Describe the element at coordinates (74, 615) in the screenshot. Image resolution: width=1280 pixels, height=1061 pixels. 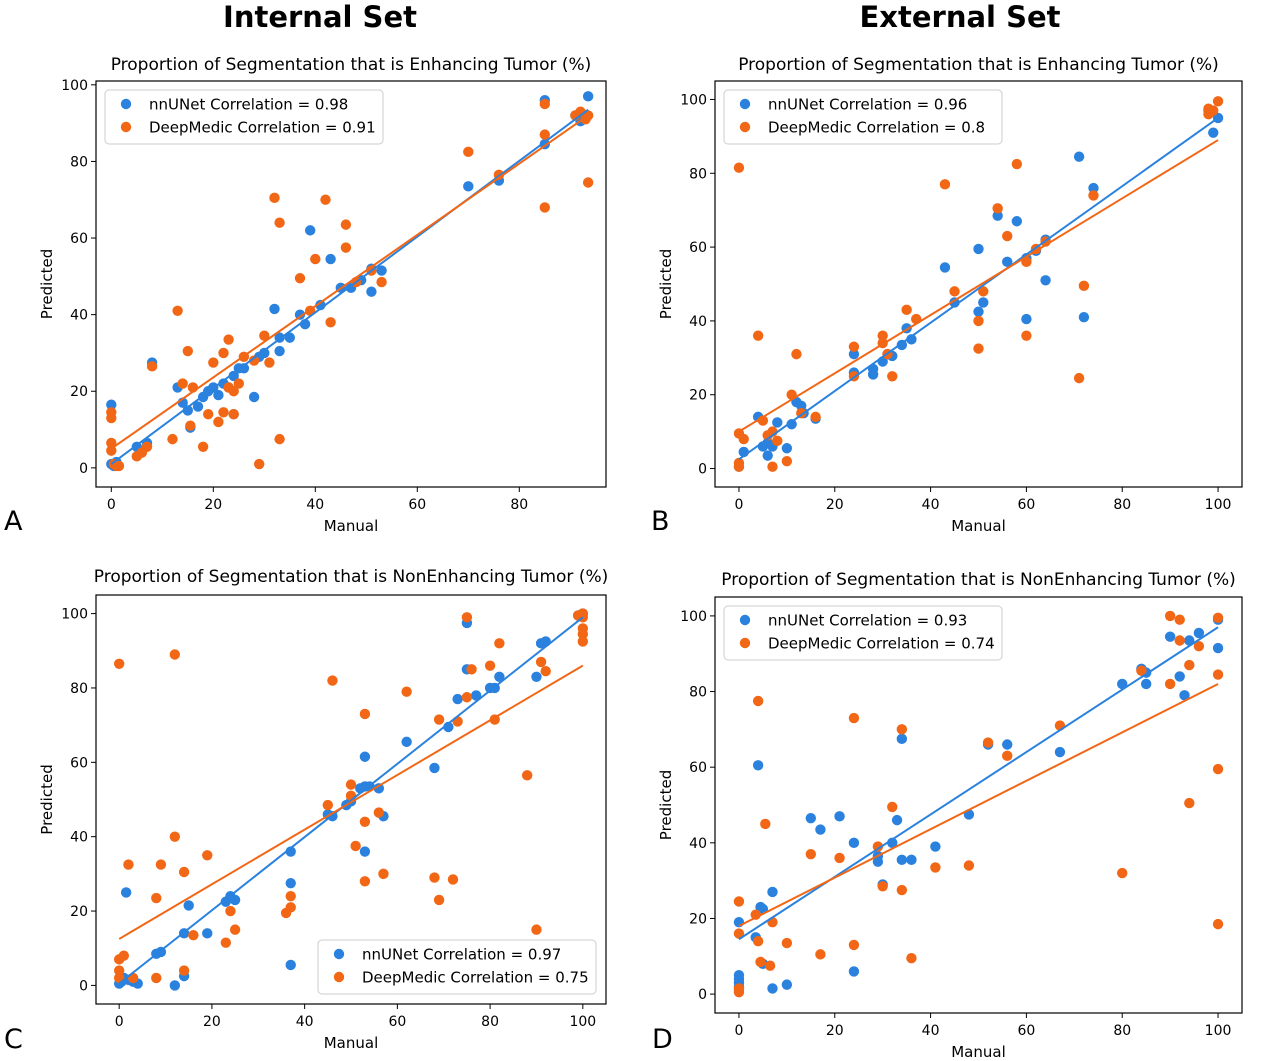
I see `chart-2-y-tick-label: 100` at that location.